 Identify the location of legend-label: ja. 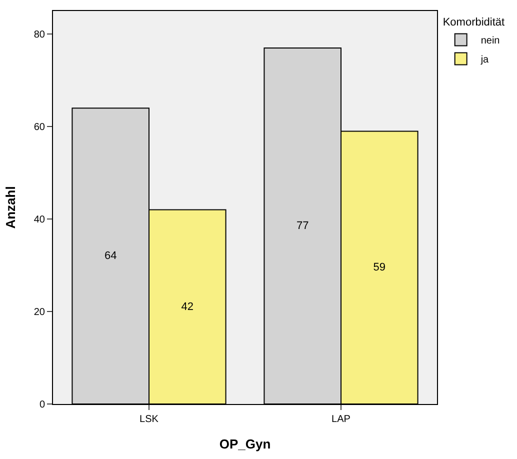
(485, 60).